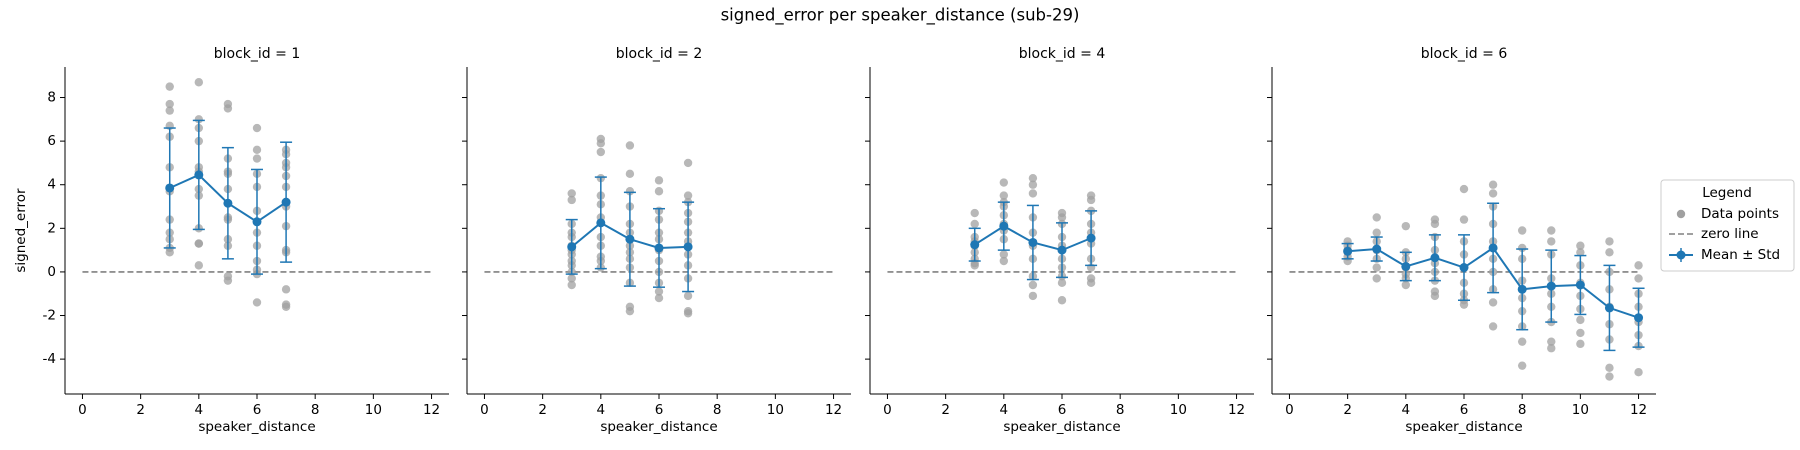 Image resolution: width=1800 pixels, height=450 pixels. I want to click on panel-title: block_id = 1, so click(257, 54).